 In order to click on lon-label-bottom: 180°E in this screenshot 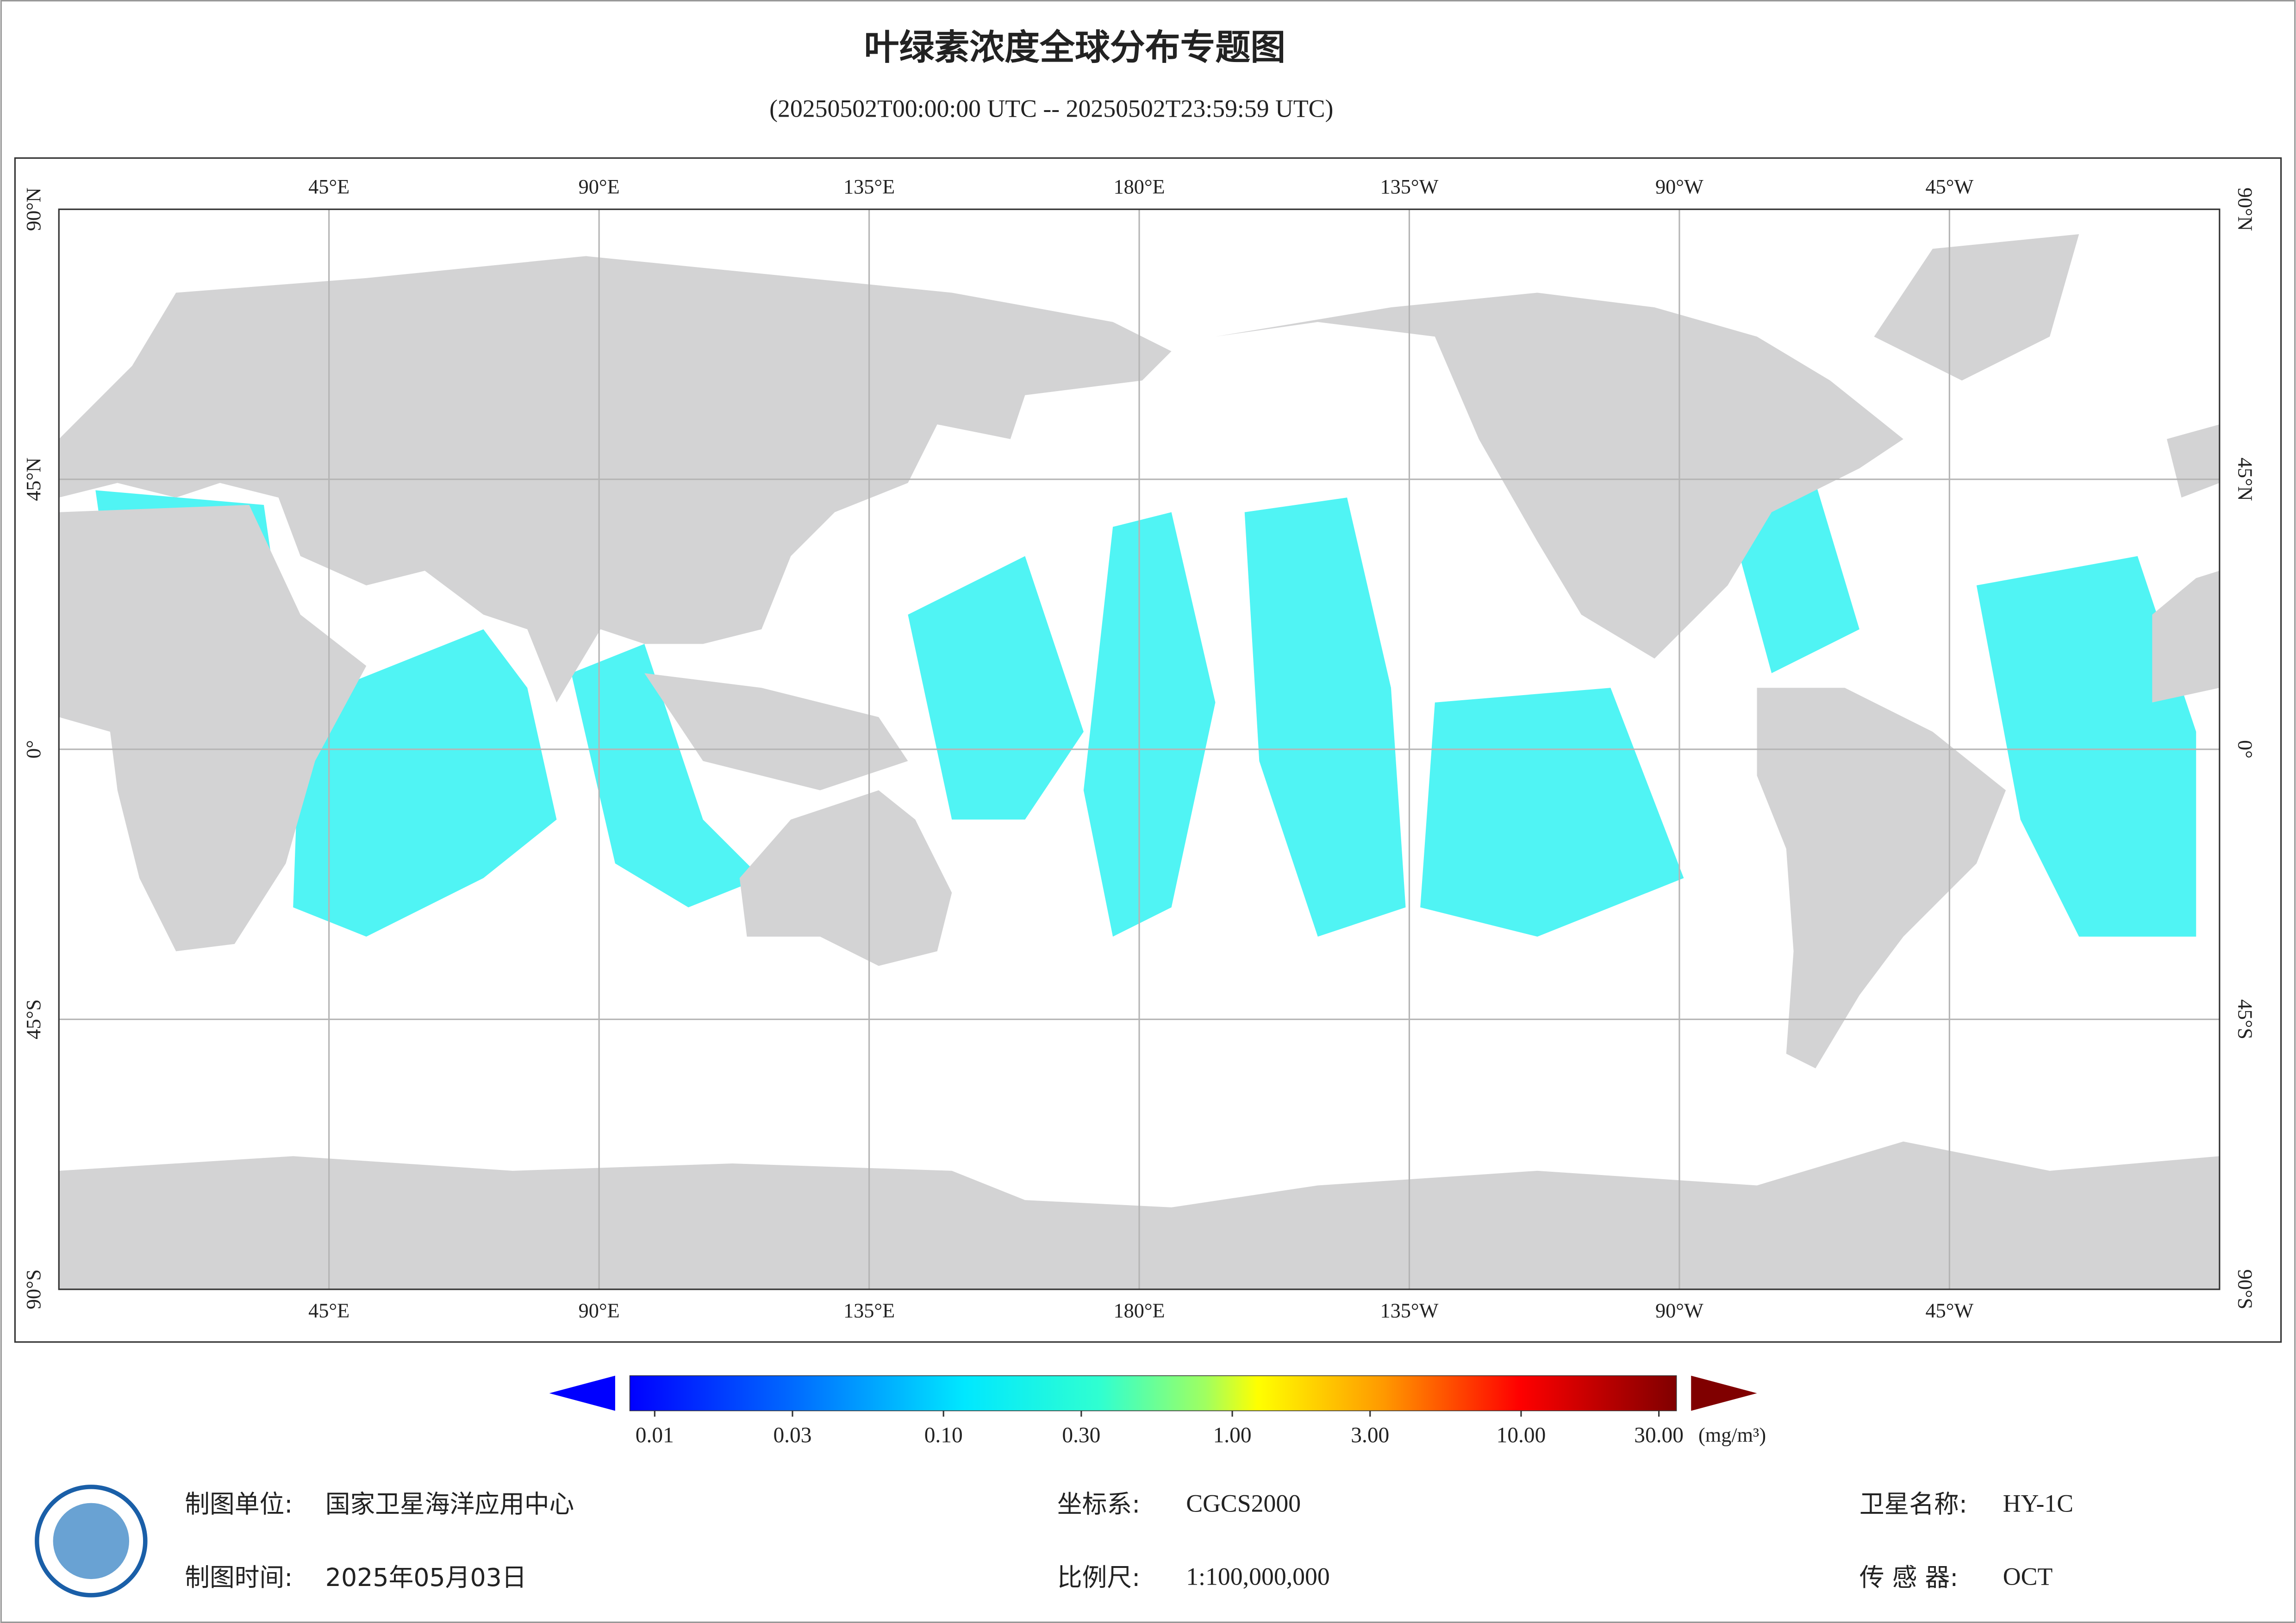, I will do `click(1139, 1311)`.